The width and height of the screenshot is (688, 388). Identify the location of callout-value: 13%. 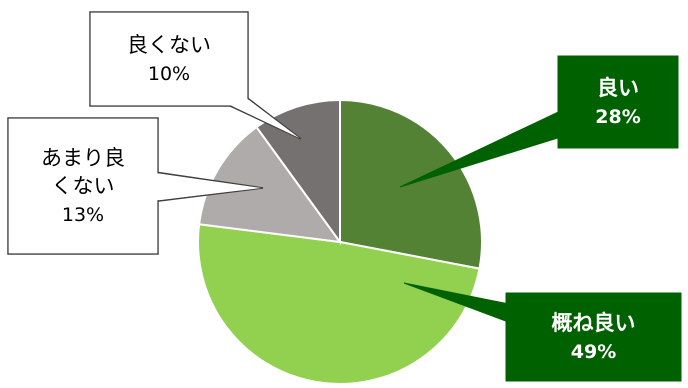
(83, 215).